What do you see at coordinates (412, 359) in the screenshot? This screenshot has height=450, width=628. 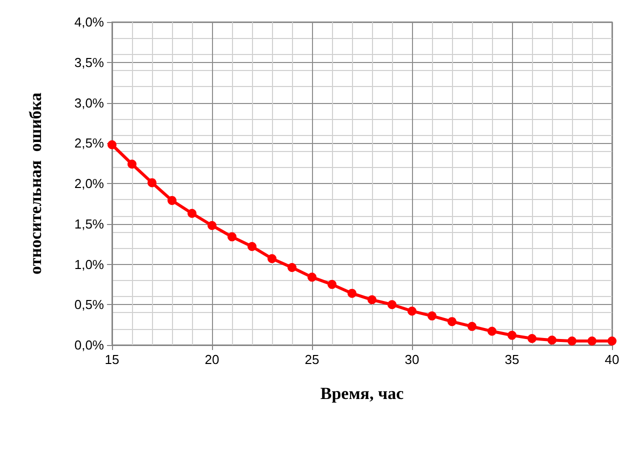 I see `x-tick-label: 30` at bounding box center [412, 359].